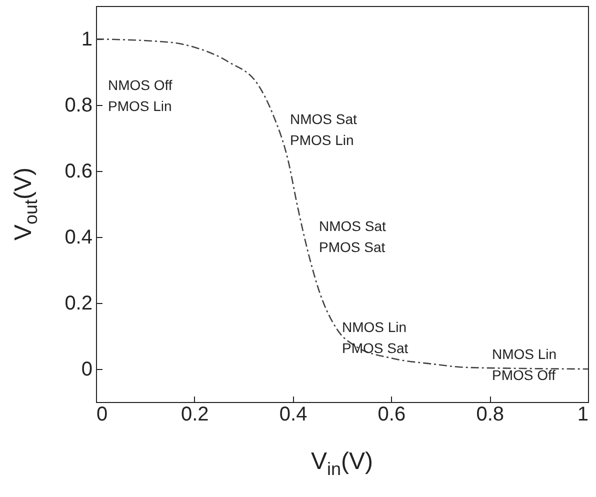 This screenshot has width=596, height=497. I want to click on annotation: NMOS Lin PMOS Off, so click(524, 364).